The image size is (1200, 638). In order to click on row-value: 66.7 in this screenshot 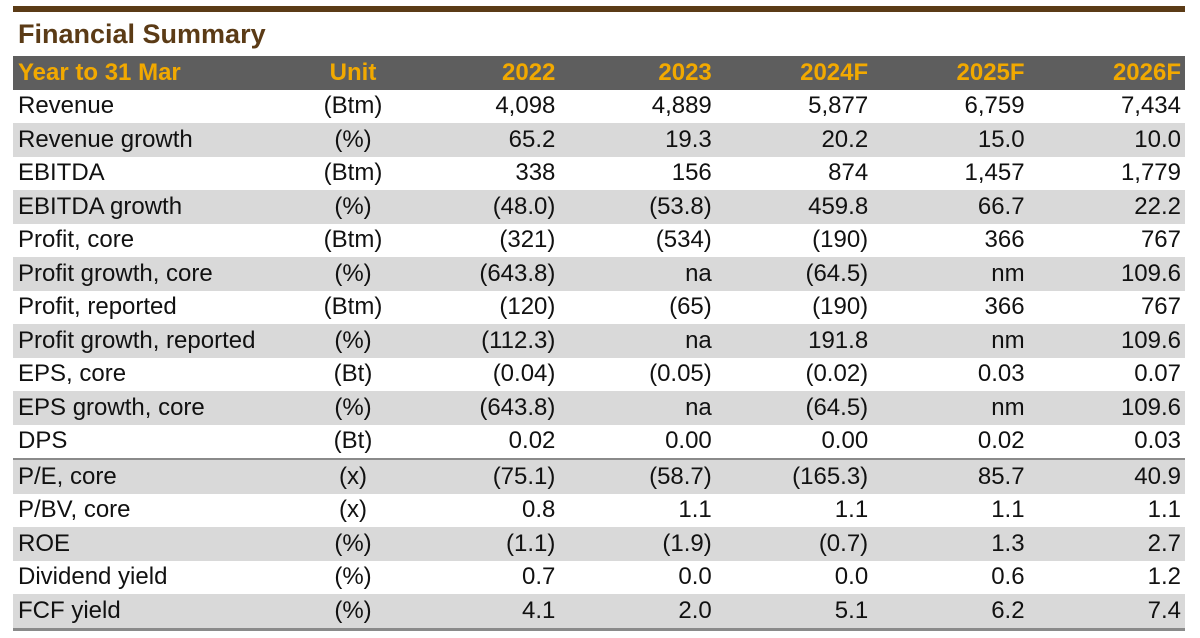, I will do `click(1001, 206)`.